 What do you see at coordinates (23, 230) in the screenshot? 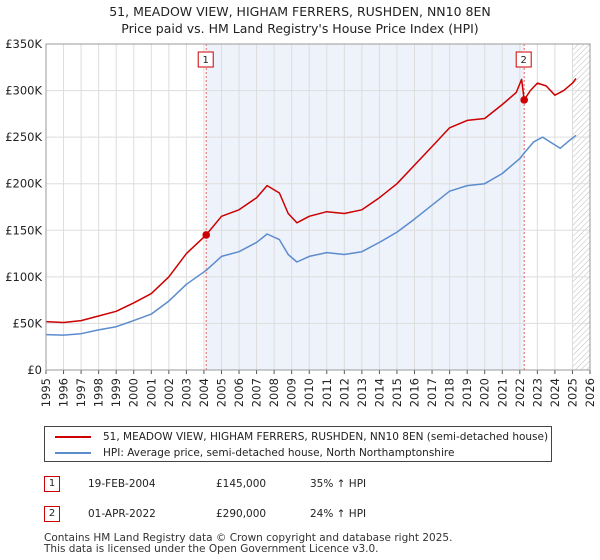
I see `y-tick-label: £150K` at bounding box center [23, 230].